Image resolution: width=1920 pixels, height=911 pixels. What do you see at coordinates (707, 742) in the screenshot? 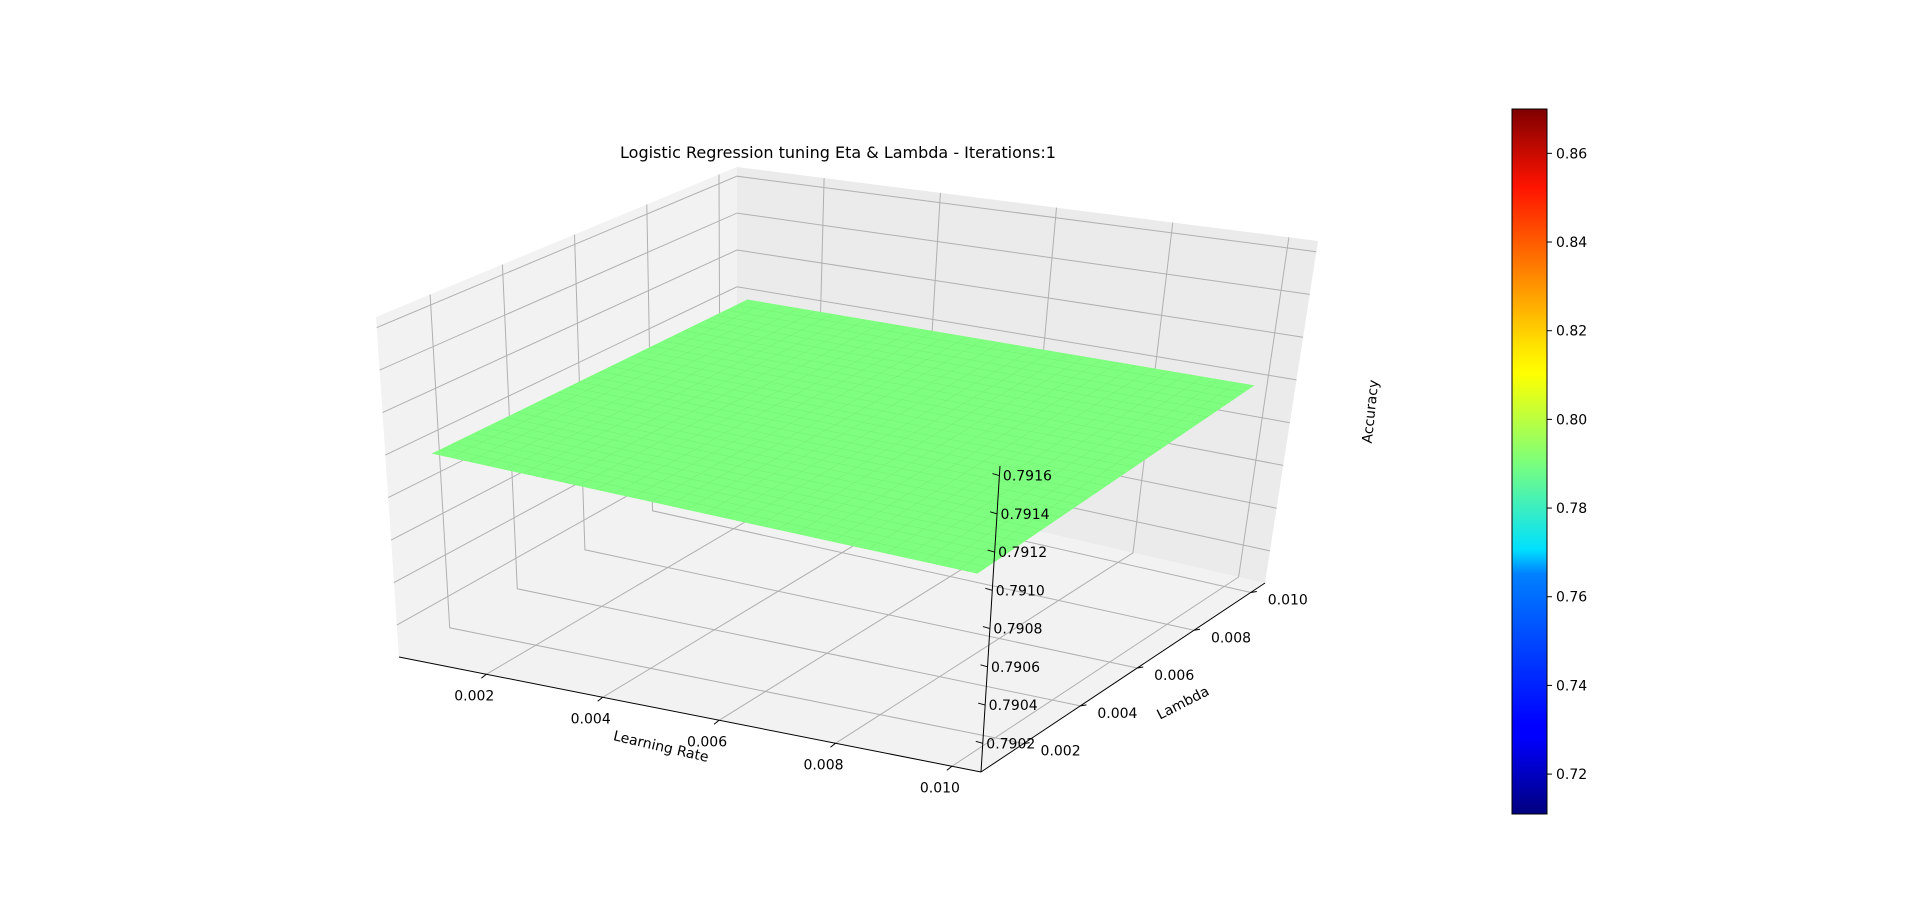
I see `x-tick-label: 0.006` at bounding box center [707, 742].